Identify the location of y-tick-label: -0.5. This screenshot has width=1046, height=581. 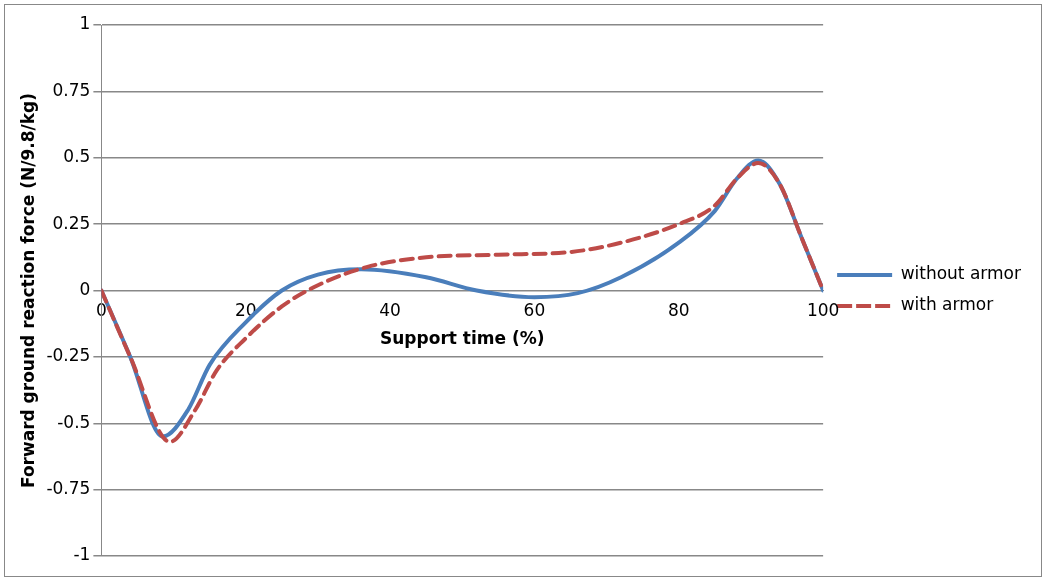
(74, 421).